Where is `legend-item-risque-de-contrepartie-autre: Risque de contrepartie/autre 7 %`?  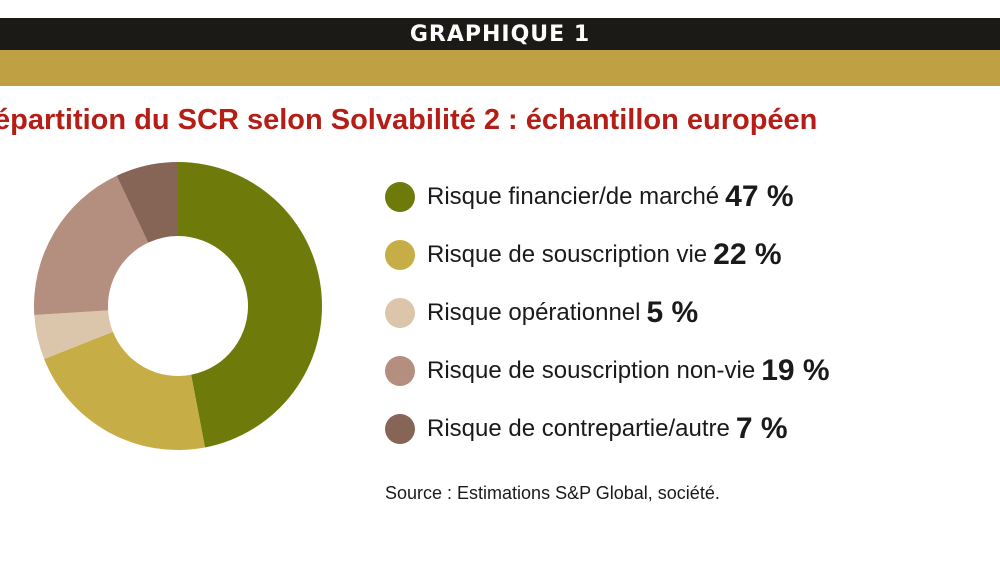
legend-item-risque-de-contrepartie-autre: Risque de contrepartie/autre 7 % is located at coordinates (607, 429).